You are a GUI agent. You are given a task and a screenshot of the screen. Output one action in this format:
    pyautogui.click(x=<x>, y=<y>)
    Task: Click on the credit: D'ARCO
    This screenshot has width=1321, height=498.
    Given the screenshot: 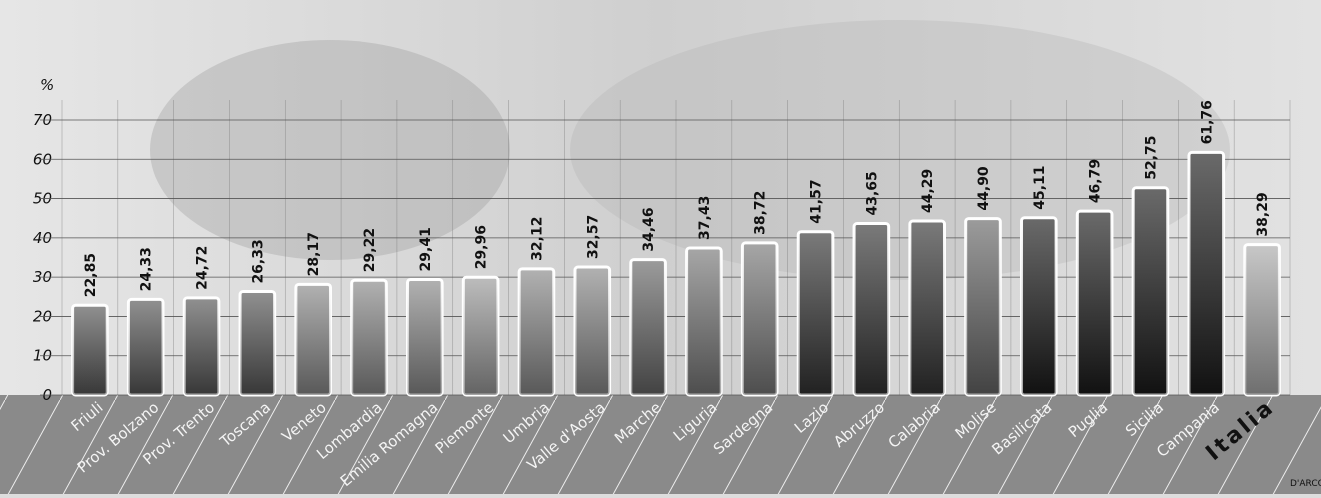 What is the action you would take?
    pyautogui.click(x=1305, y=484)
    